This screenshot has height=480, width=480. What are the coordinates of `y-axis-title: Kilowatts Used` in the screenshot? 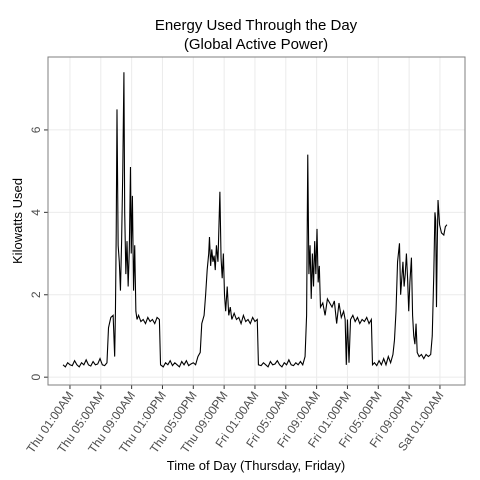 It's located at (17, 221).